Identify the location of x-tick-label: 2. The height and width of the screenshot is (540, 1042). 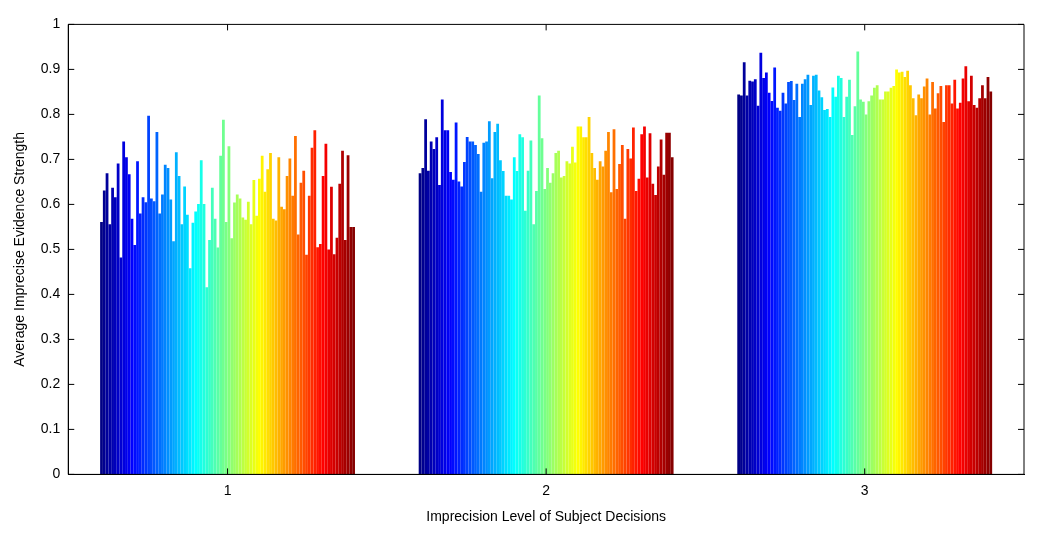
(546, 489).